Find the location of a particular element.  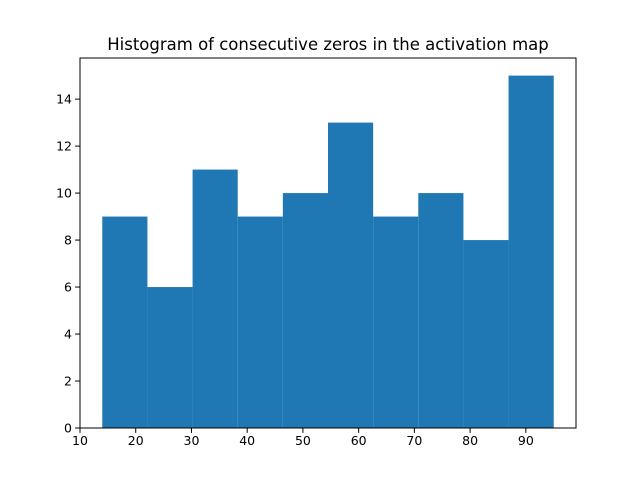

x-axis-ticks: 10 20 30 40 50 60 70 80 90 is located at coordinates (303, 438).